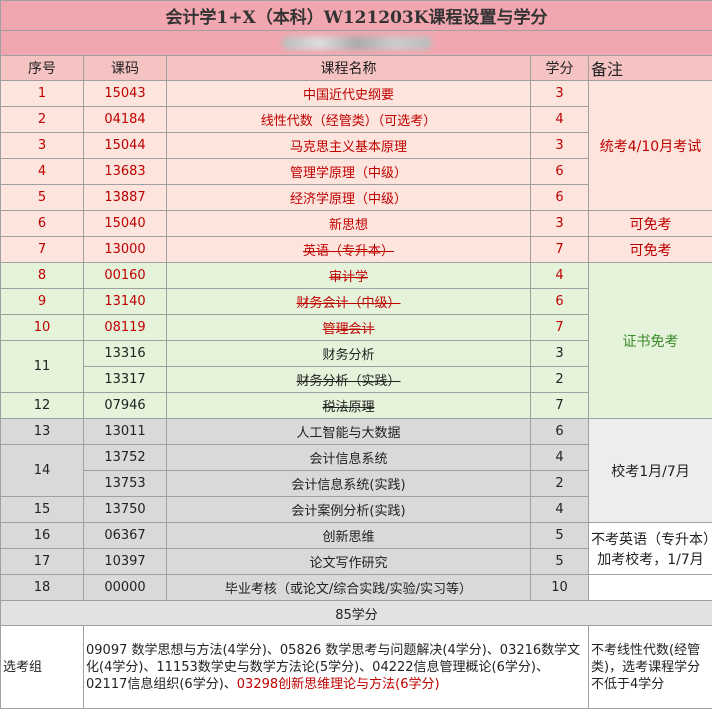  Describe the element at coordinates (125, 561) in the screenshot. I see `course-code: 10397` at that location.